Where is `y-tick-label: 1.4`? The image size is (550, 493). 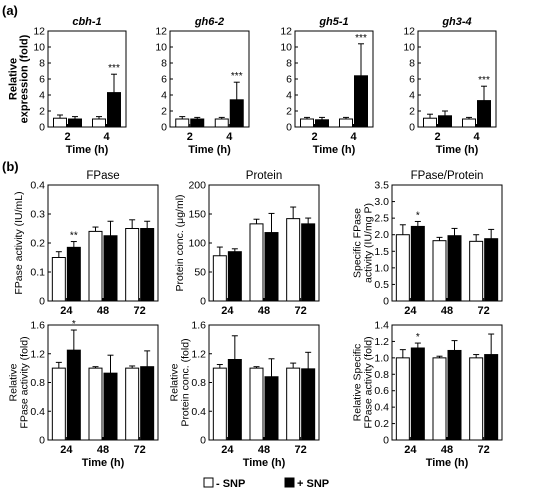
y-tick-label: 1.4 is located at coordinates (381, 326).